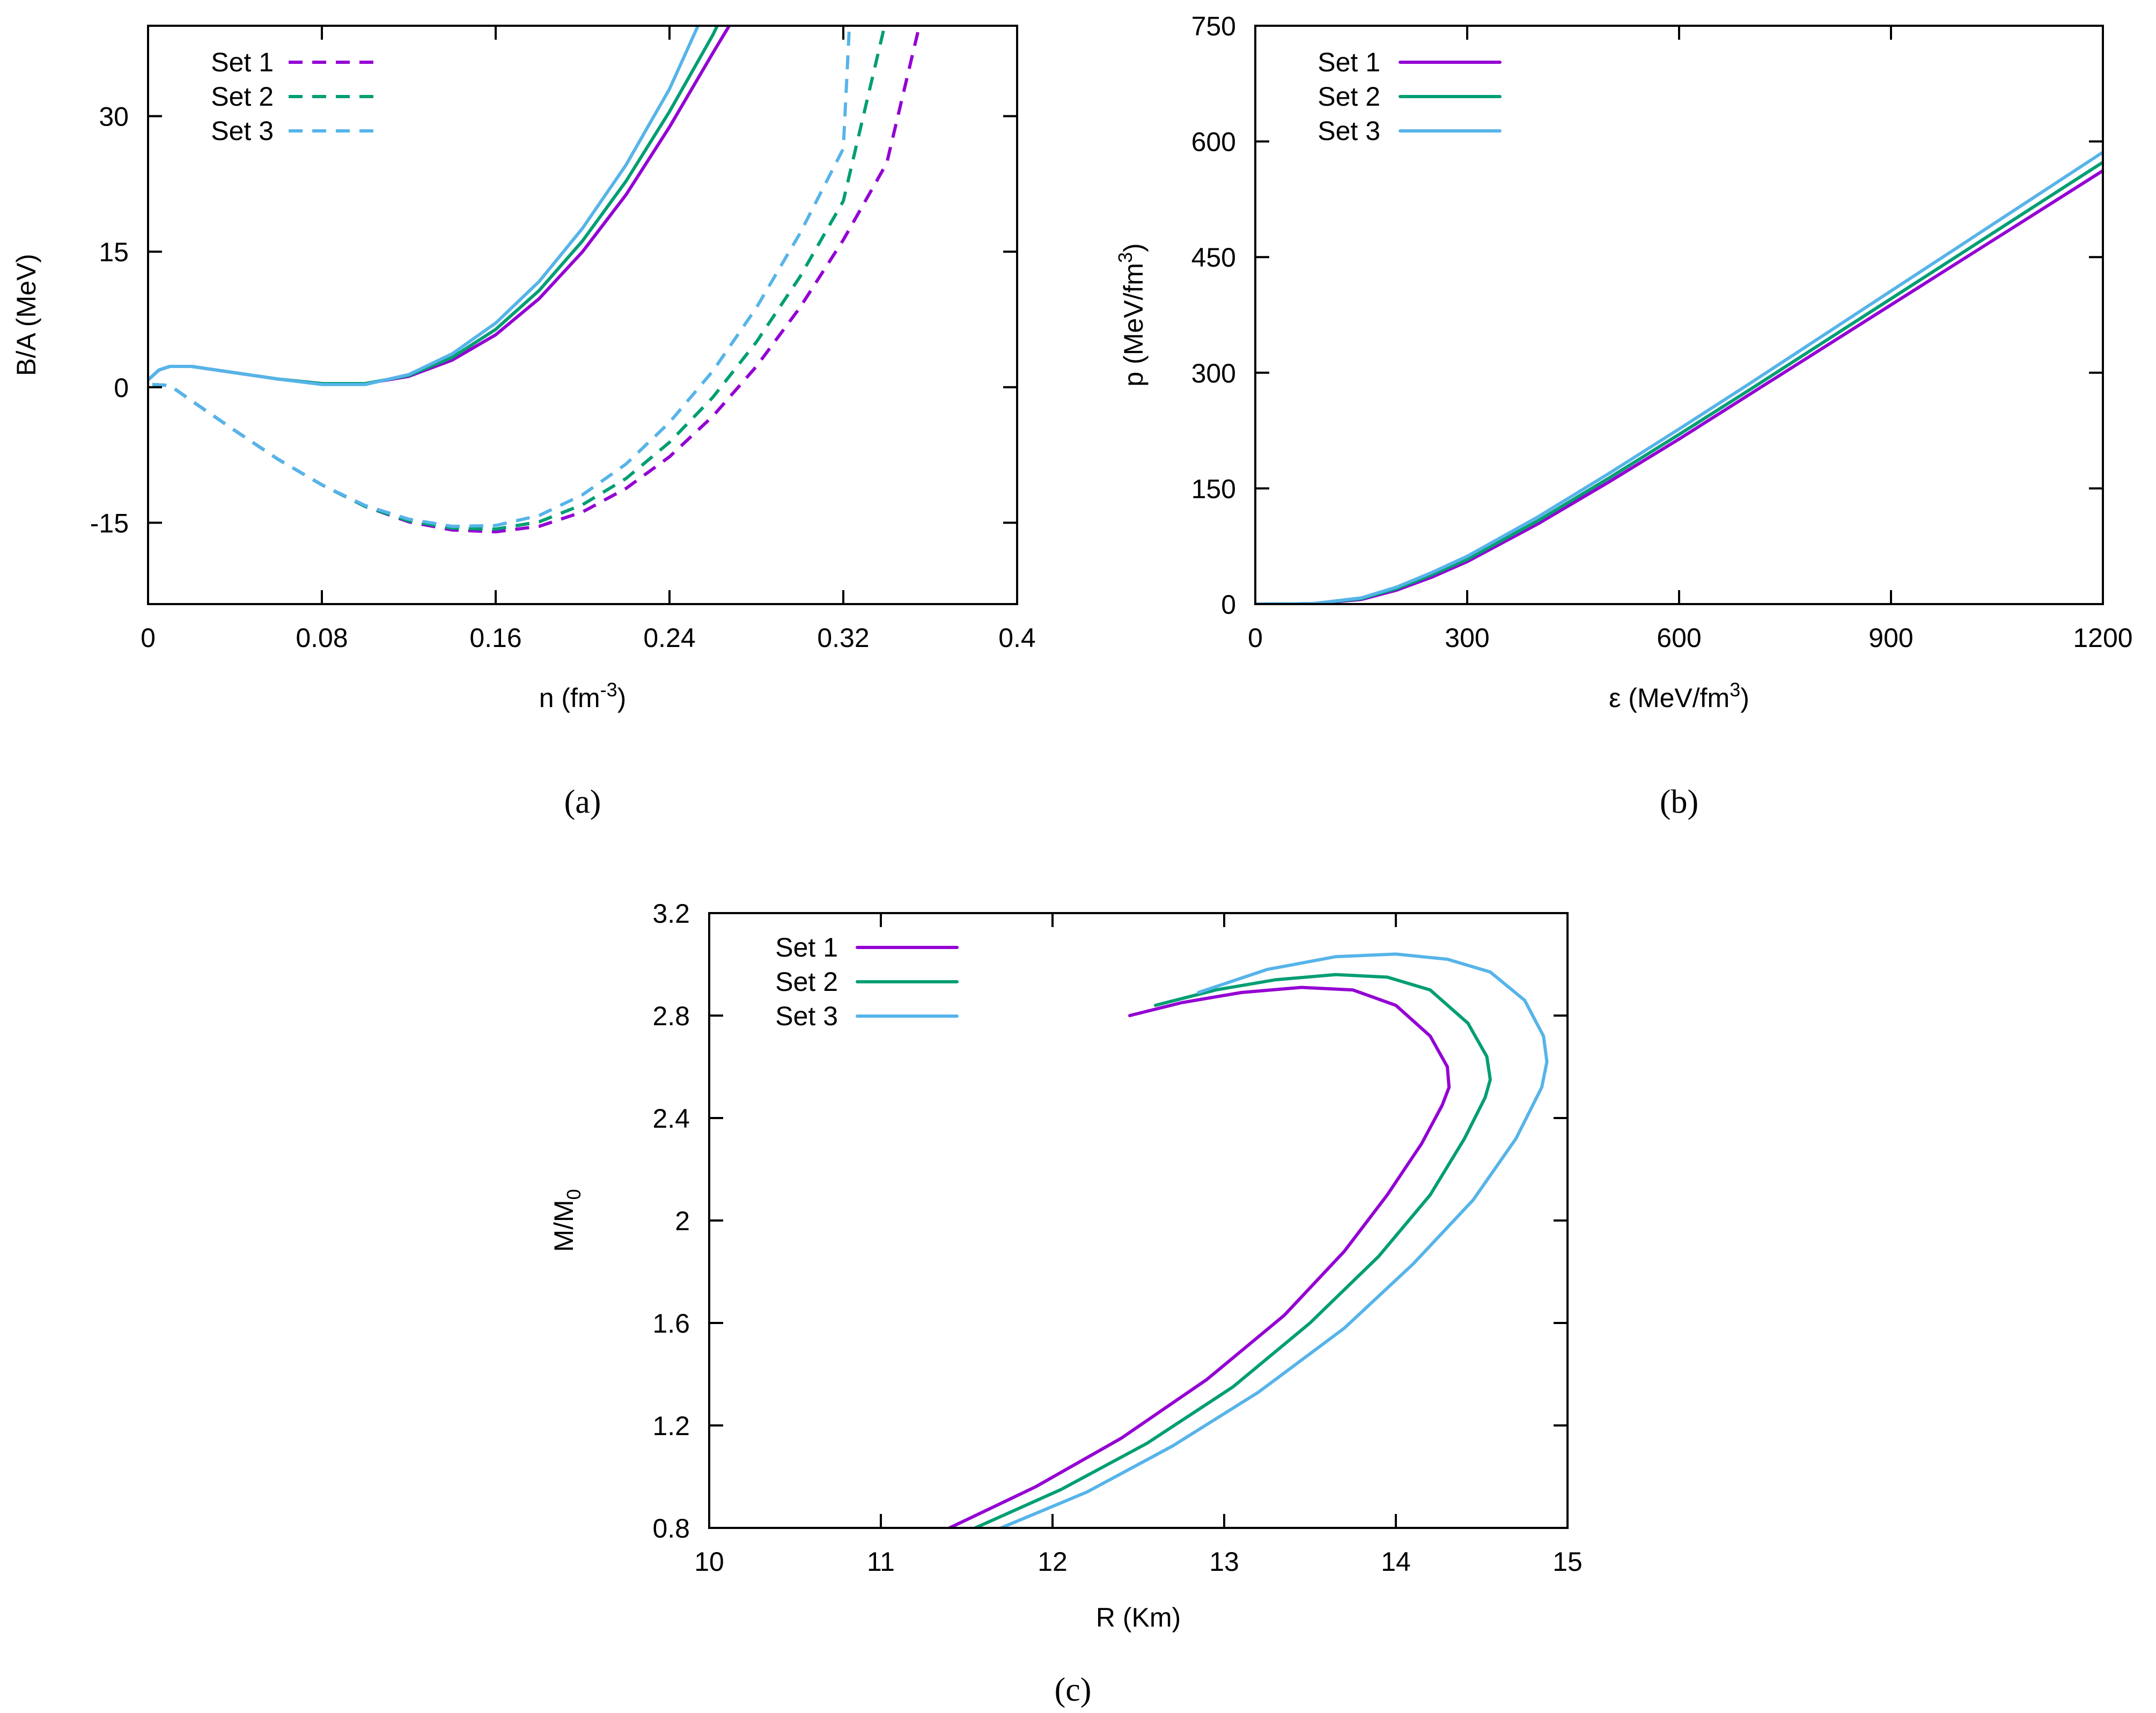  I want to click on panel-a-set3-dashed-line, so click(501, 277).